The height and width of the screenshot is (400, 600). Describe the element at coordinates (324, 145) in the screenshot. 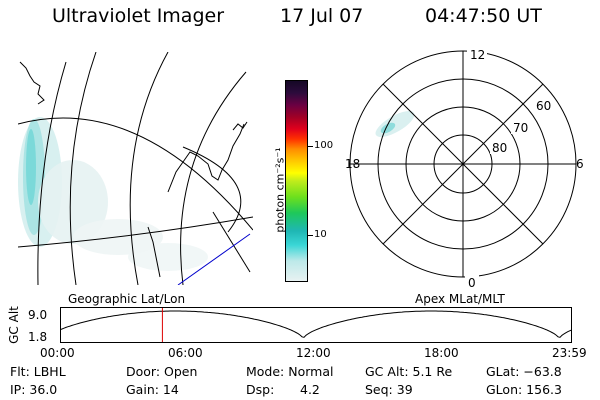

I see `colorbar-tick-label-100: 100` at that location.